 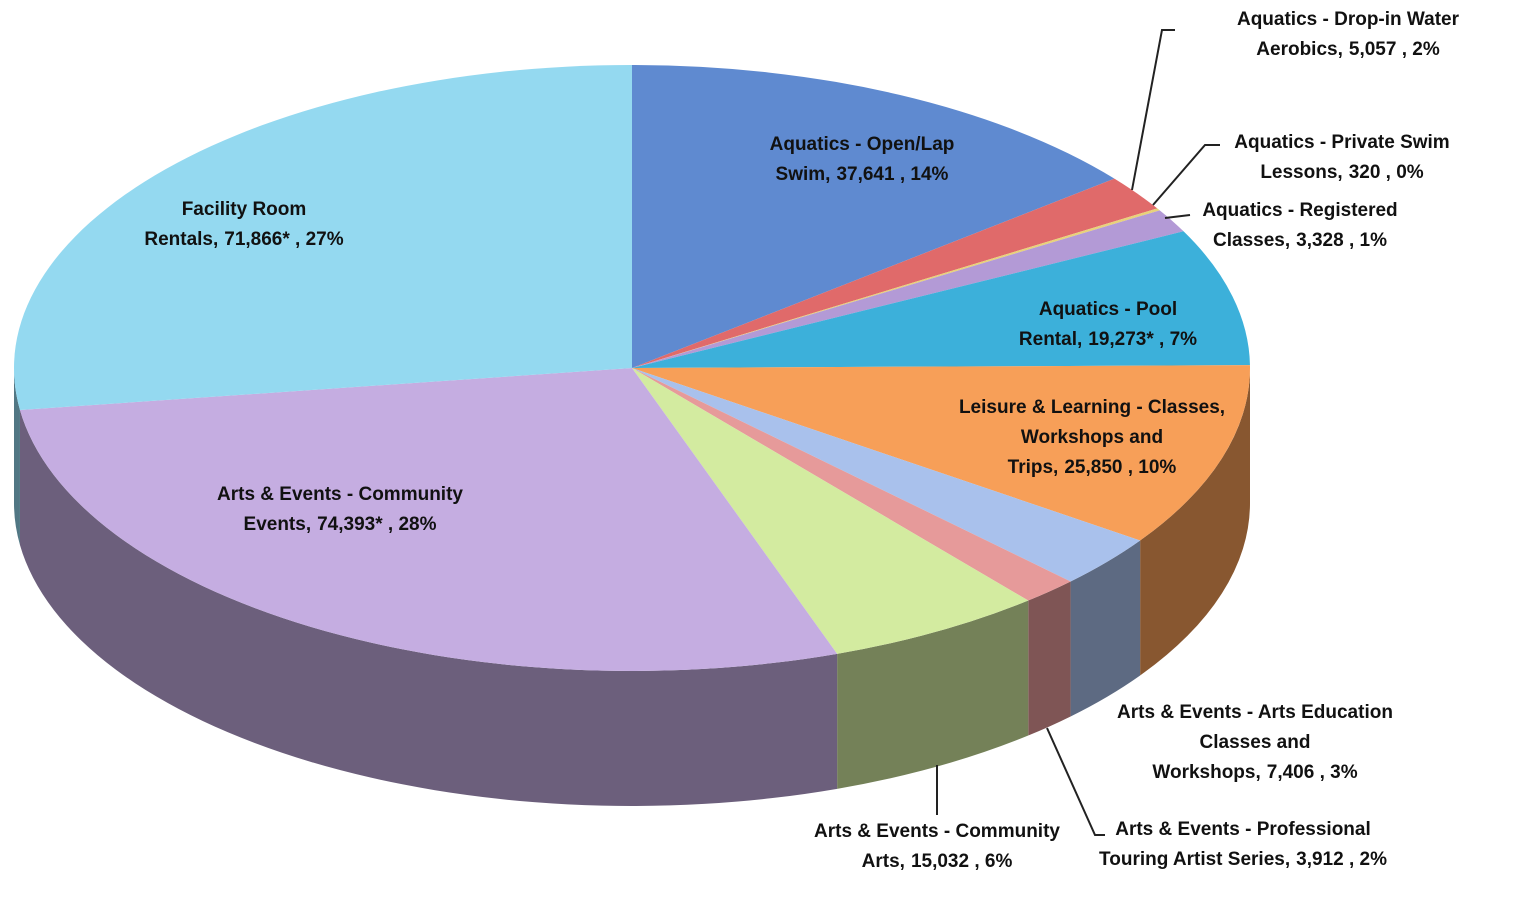 What do you see at coordinates (1143, 339) in the screenshot?
I see `value-label: 19,273* , 7%` at bounding box center [1143, 339].